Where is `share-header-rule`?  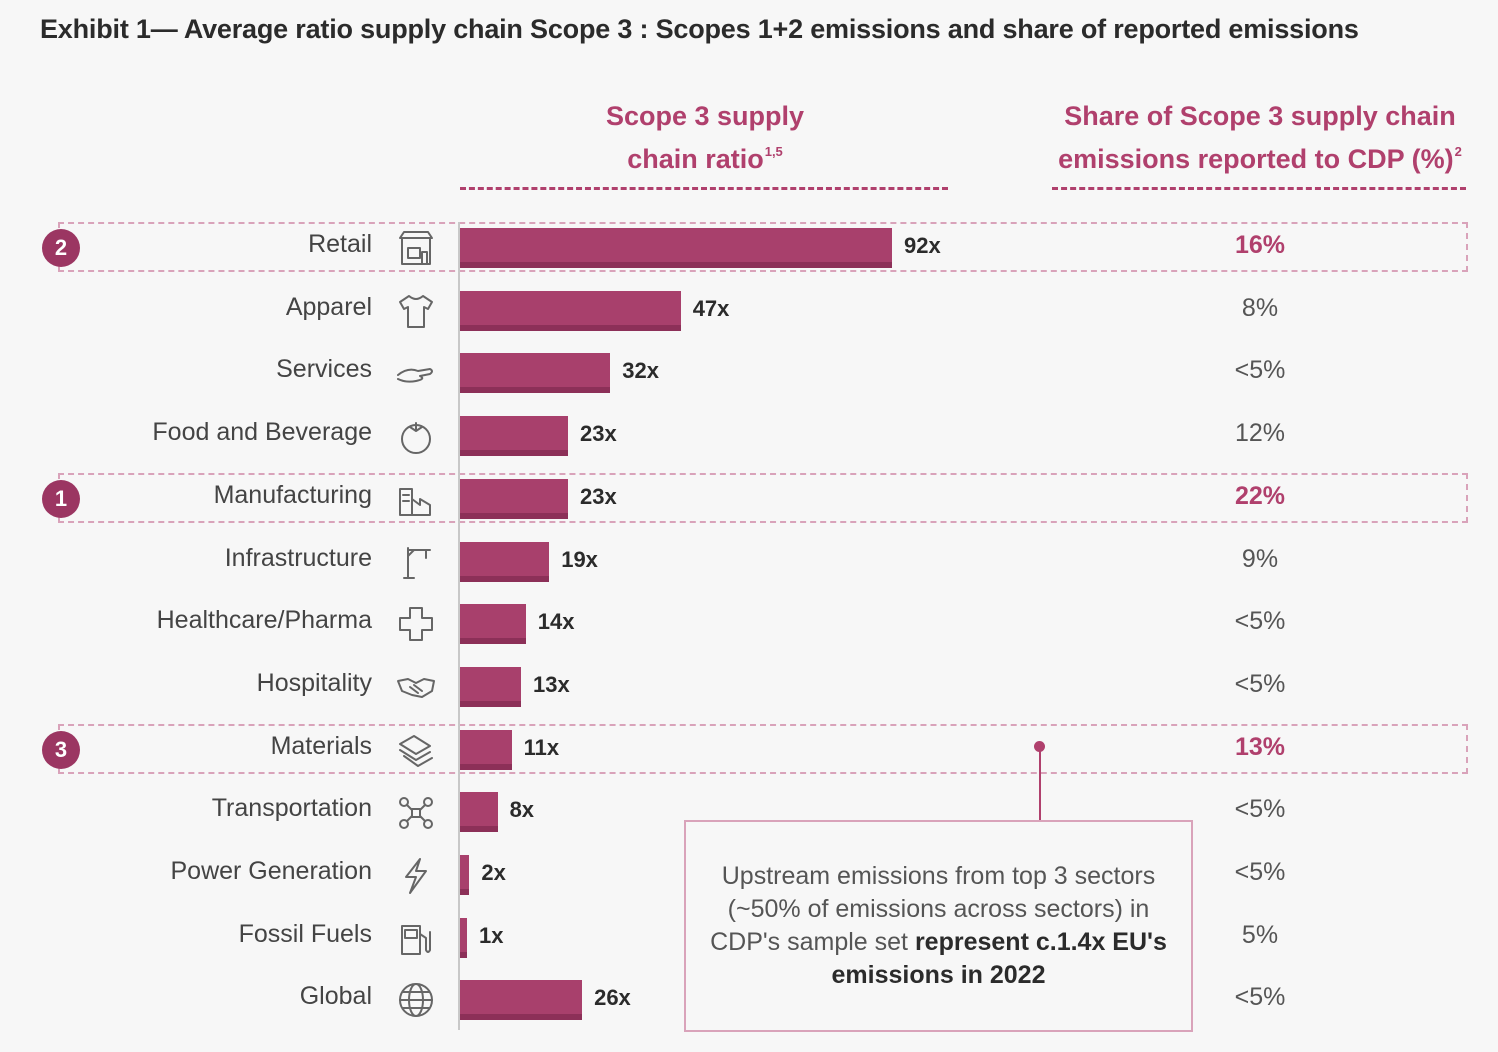 share-header-rule is located at coordinates (1259, 188).